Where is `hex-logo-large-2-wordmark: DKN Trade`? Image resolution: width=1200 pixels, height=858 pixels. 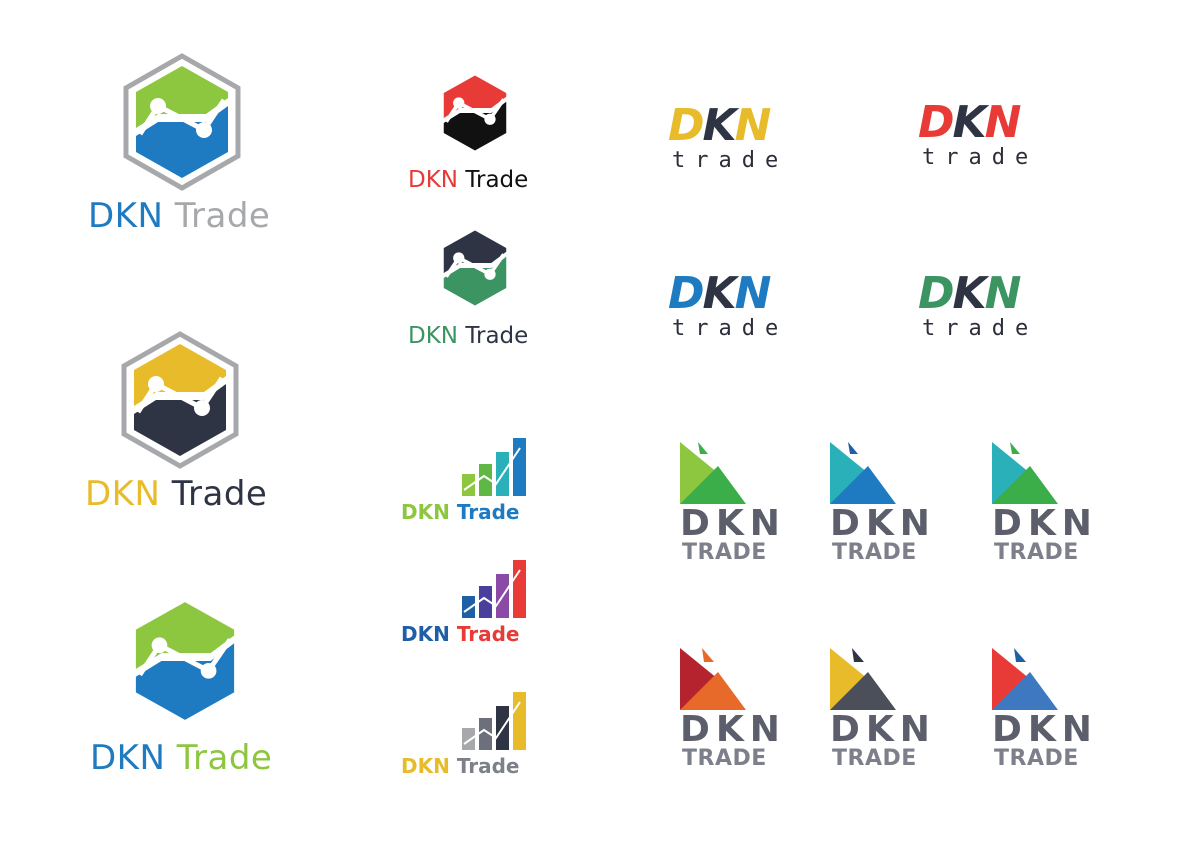 hex-logo-large-2-wordmark: DKN Trade is located at coordinates (176, 494).